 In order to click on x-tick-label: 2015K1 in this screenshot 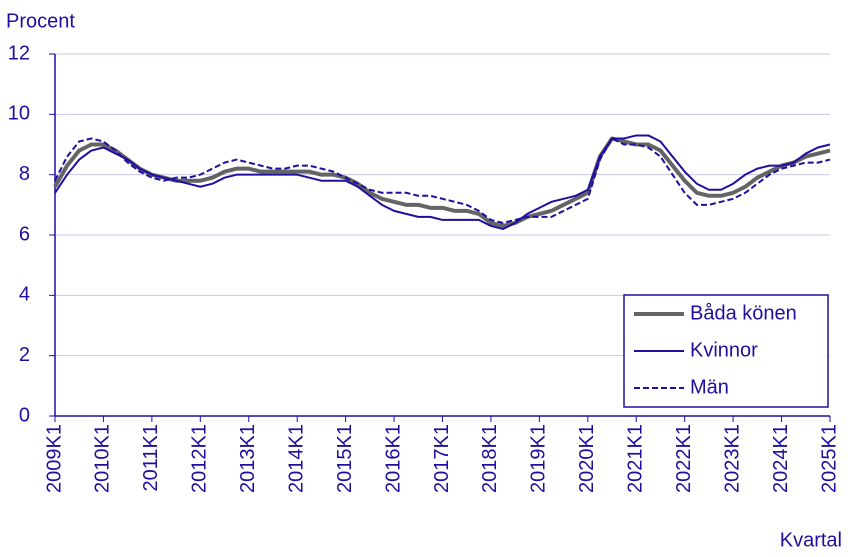, I will do `click(345, 458)`.